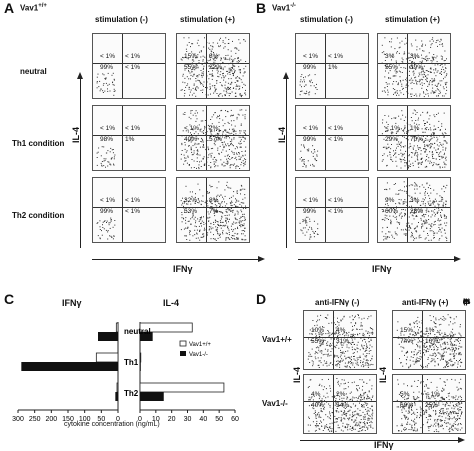 This screenshot has height=451, width=474. What do you see at coordinates (261, 299) in the screenshot?
I see `panel-d-letter: D` at bounding box center [261, 299].